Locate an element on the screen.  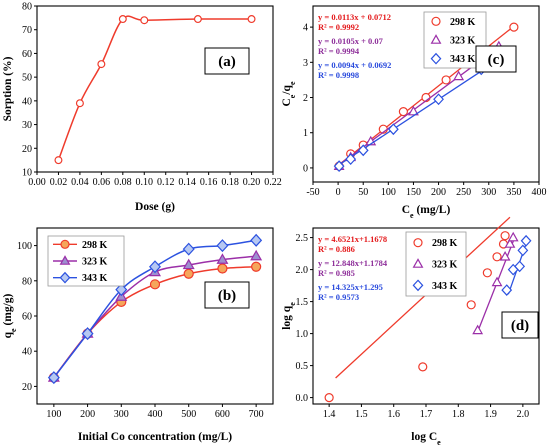
x-tick-label: 1.7 is located at coordinates (426, 414).